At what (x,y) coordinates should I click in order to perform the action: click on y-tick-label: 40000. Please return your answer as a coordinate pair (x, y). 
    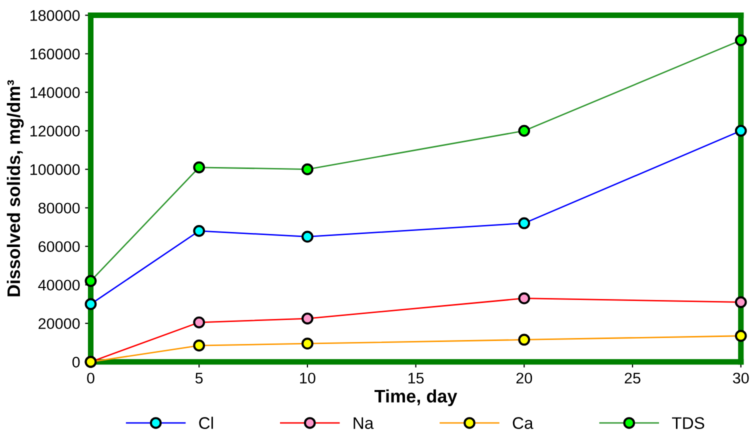
    Looking at the image, I should click on (59, 285).